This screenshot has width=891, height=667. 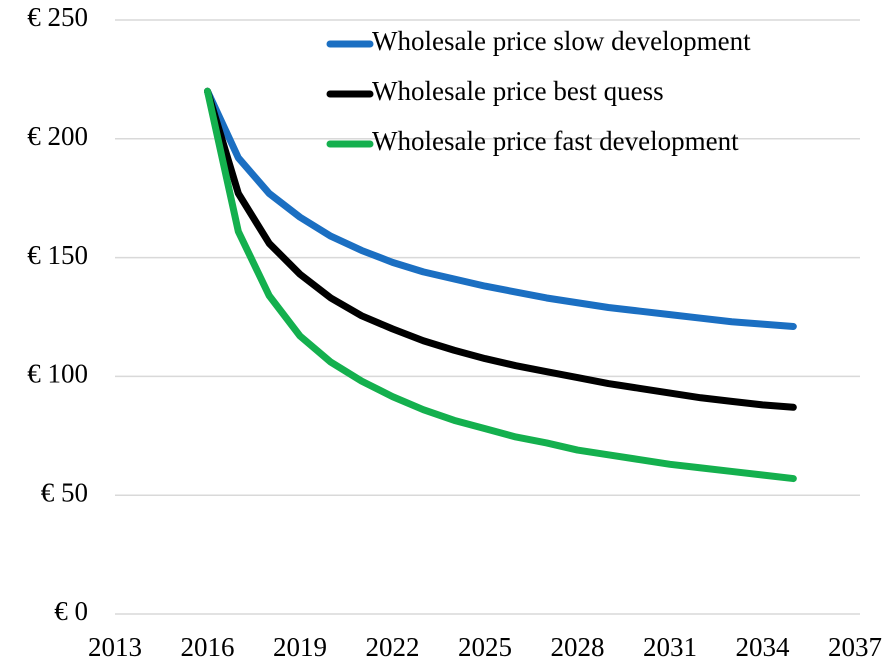 What do you see at coordinates (57, 255) in the screenshot?
I see `y-tick-label: € 150` at bounding box center [57, 255].